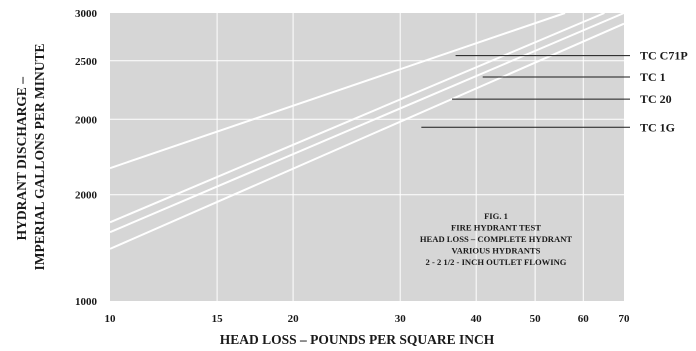 Image resolution: width=696 pixels, height=351 pixels. I want to click on y-tick-label: 1000, so click(86, 302).